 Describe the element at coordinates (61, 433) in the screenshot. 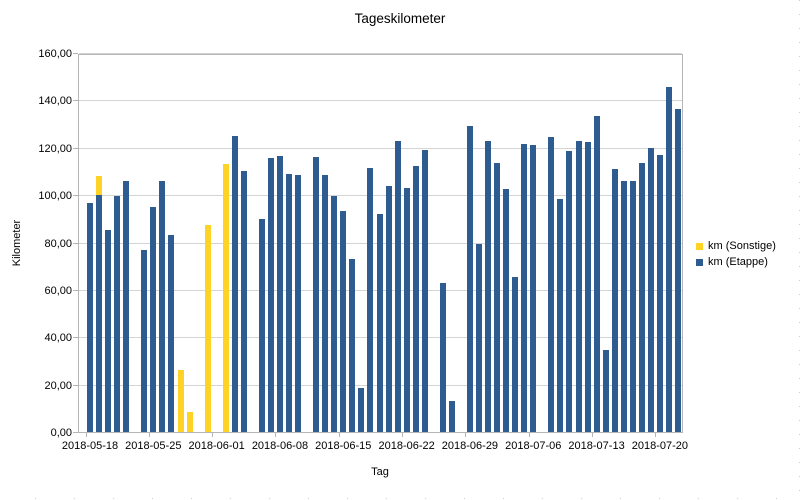

I see `y-tick-label: 0,00` at that location.